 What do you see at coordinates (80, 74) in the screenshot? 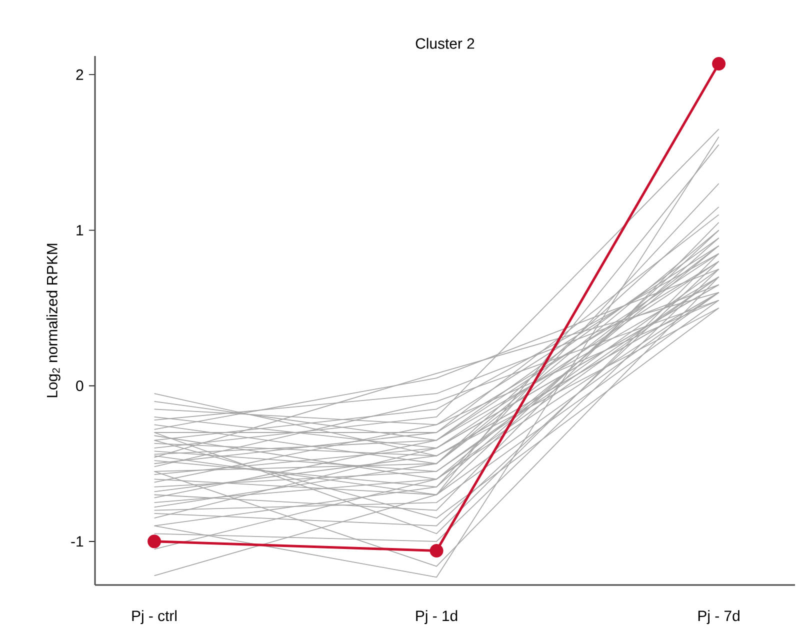
I see `y-tick-label: 2` at bounding box center [80, 74].